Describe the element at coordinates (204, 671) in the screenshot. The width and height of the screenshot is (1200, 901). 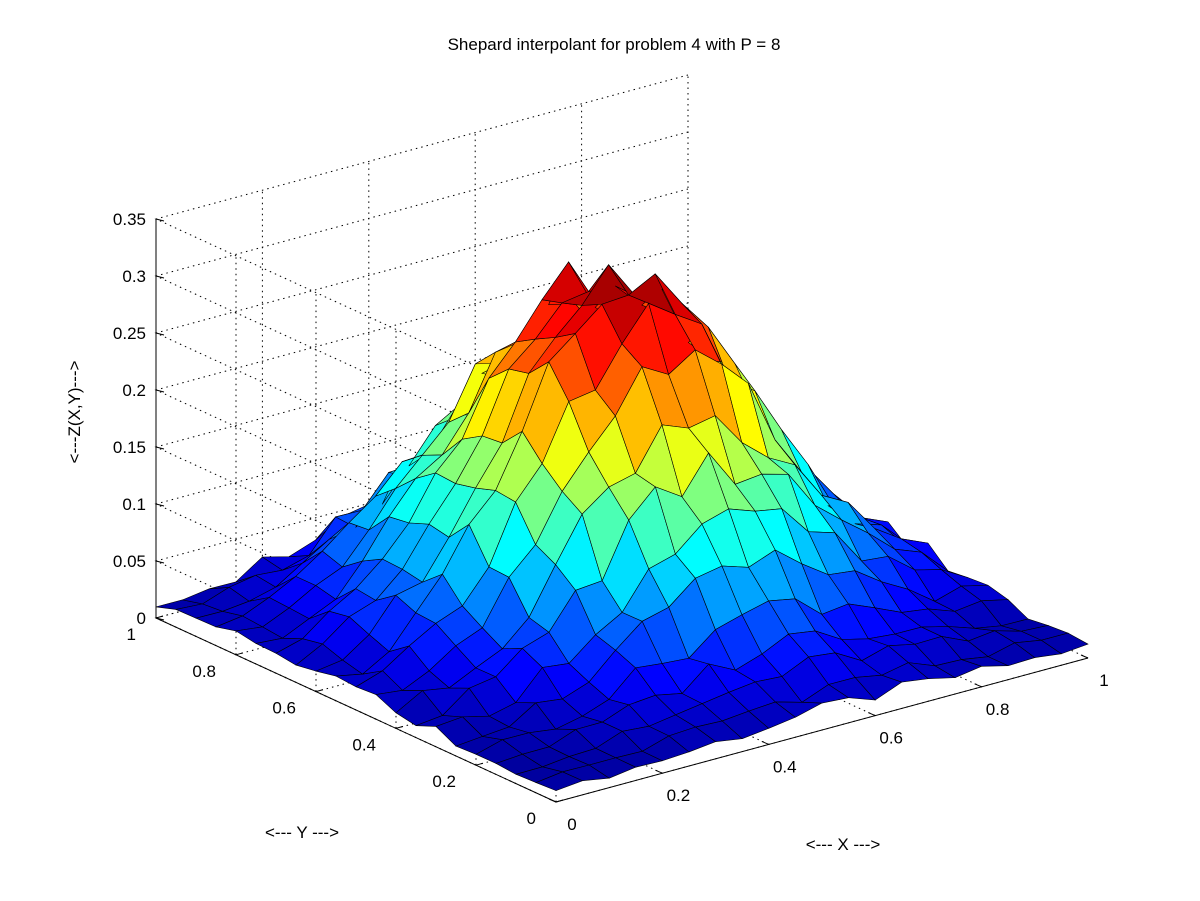
I see `y-tick-label: 0.8` at that location.